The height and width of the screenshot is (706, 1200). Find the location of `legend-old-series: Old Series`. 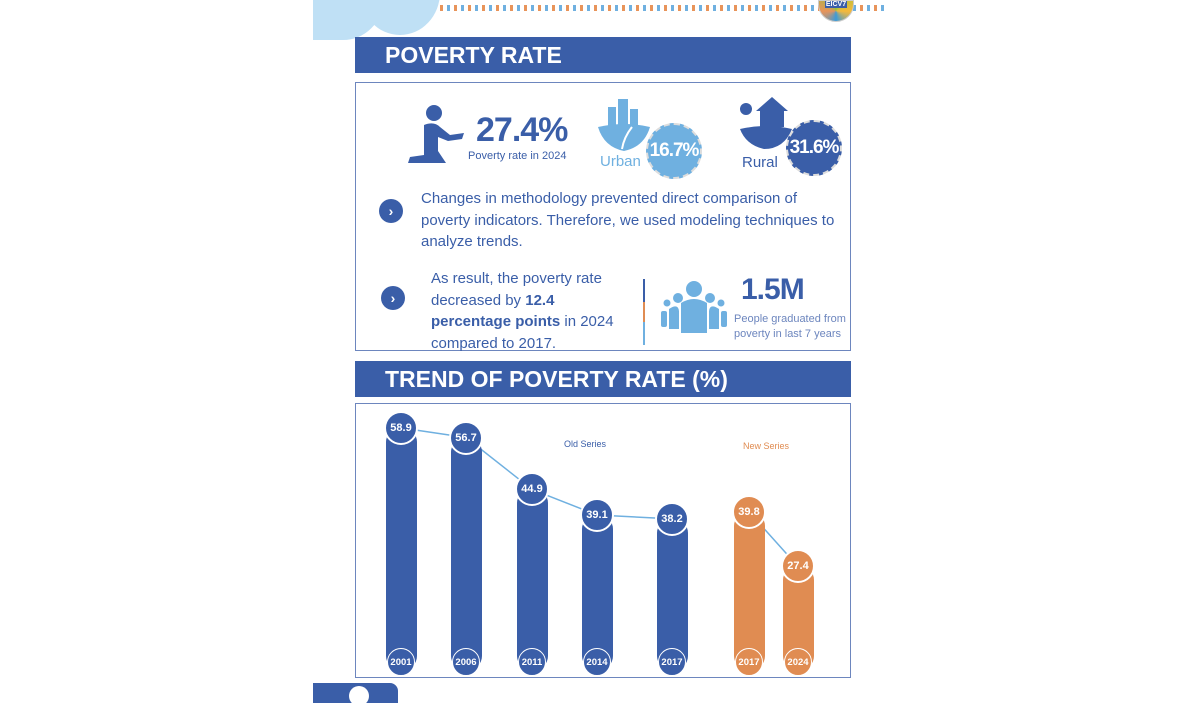

legend-old-series: Old Series is located at coordinates (585, 444).